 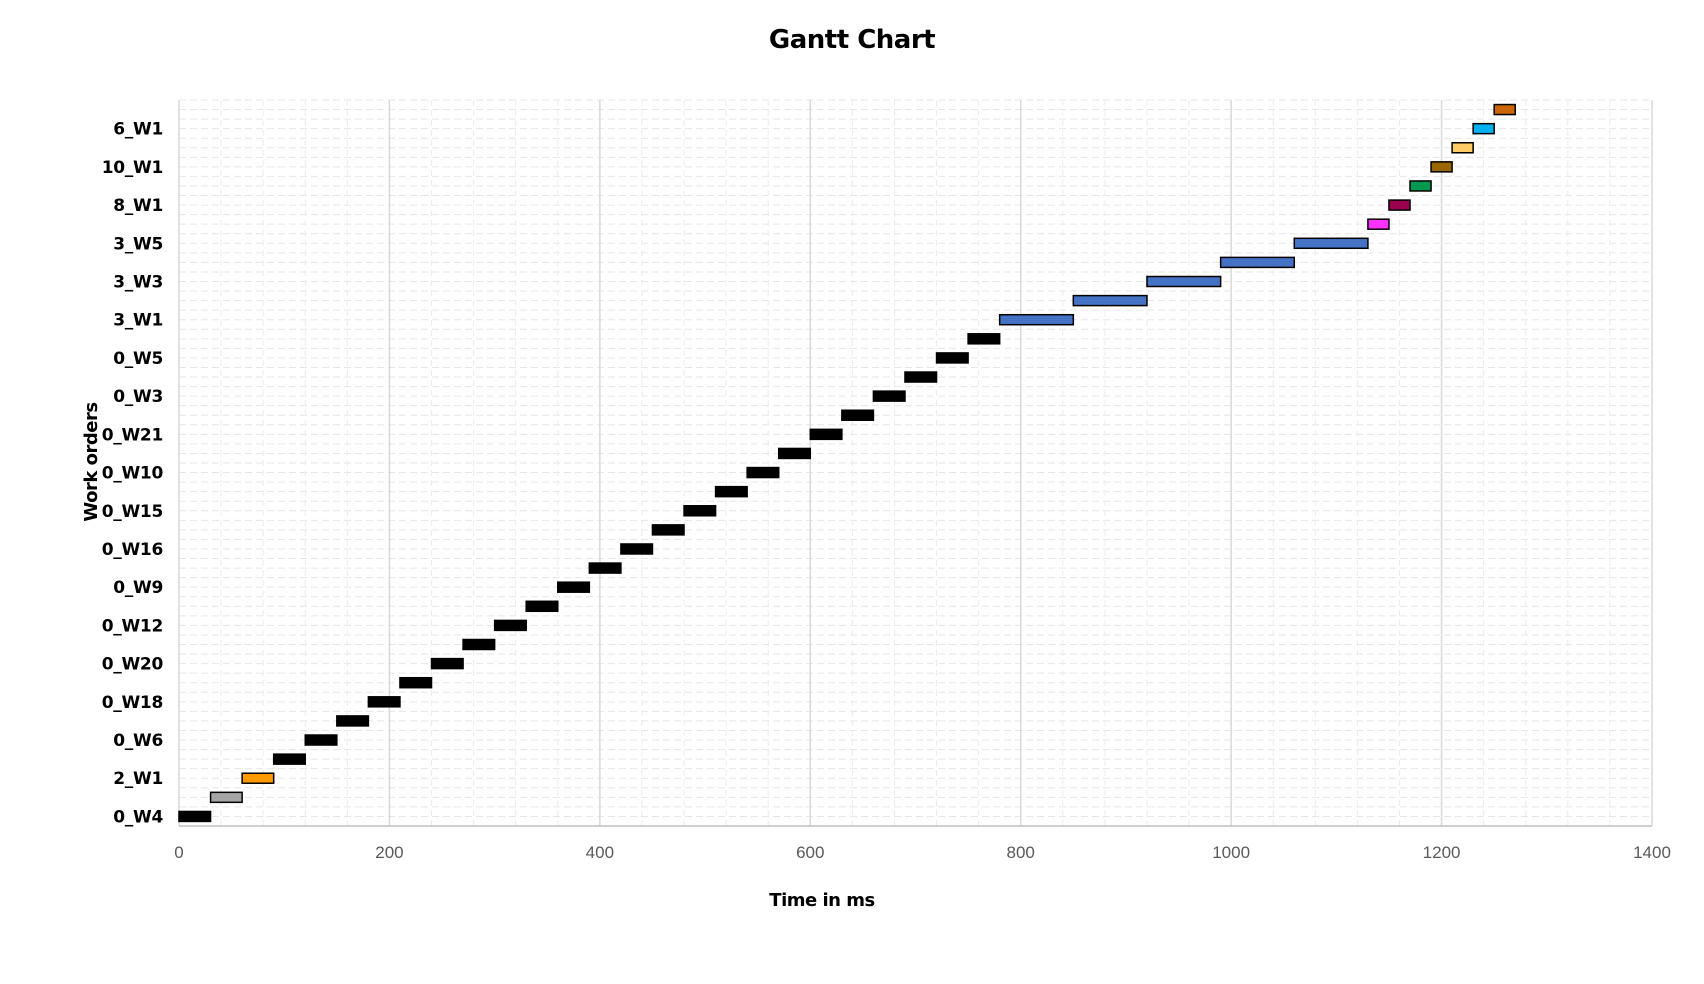 I want to click on y-tick-label: 0_W3, so click(x=138, y=397).